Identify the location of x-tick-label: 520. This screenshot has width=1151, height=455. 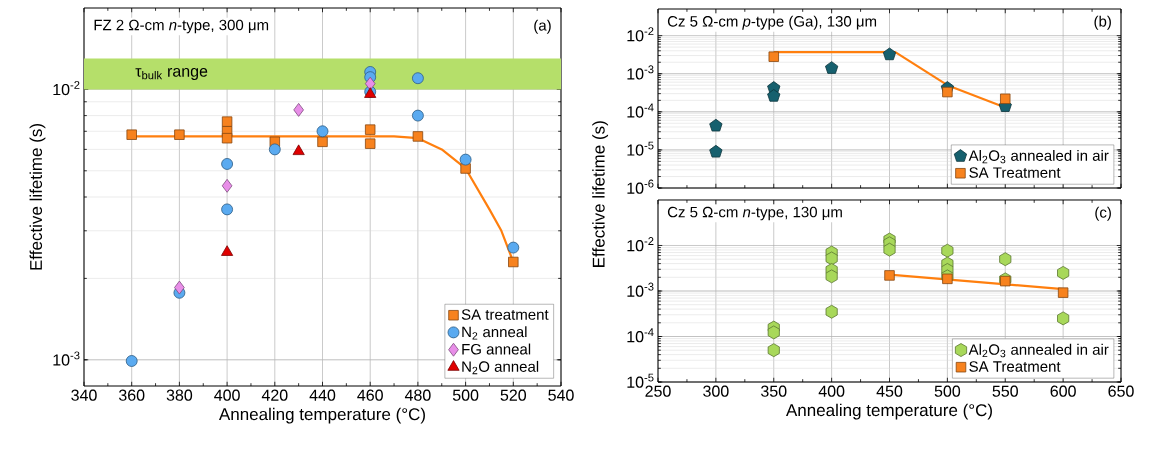
(513, 395).